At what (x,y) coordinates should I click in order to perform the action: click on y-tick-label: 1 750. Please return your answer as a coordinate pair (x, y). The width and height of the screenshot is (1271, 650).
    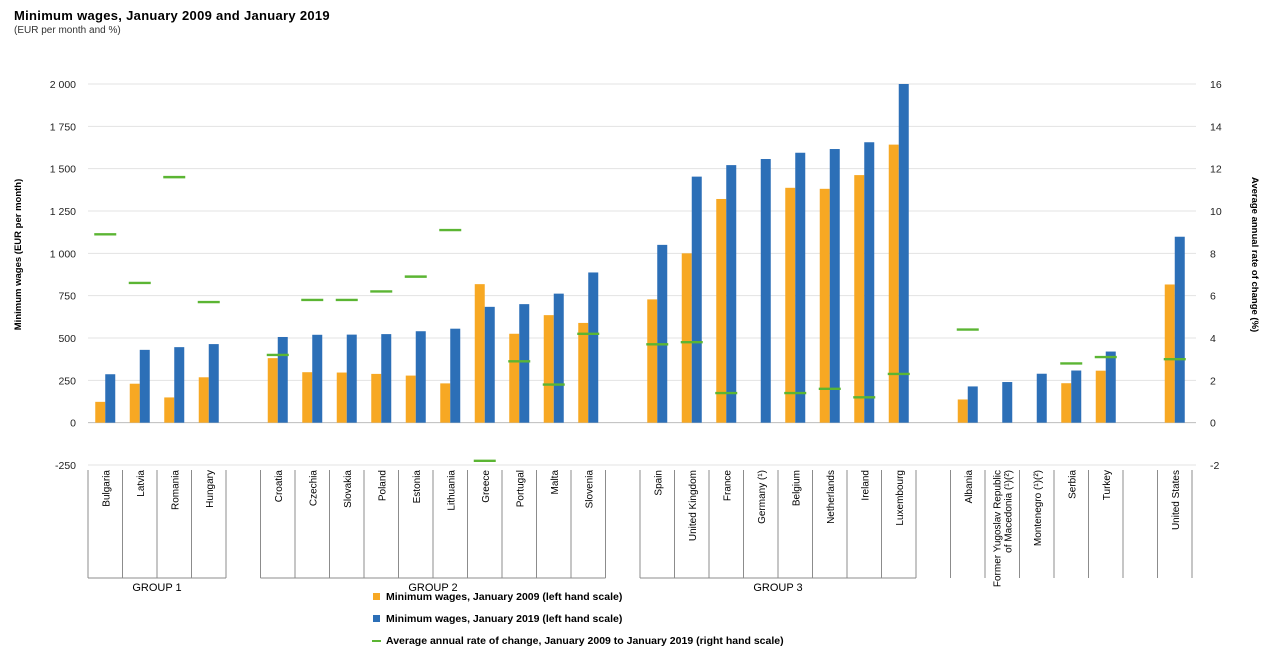
    Looking at the image, I should click on (63, 127).